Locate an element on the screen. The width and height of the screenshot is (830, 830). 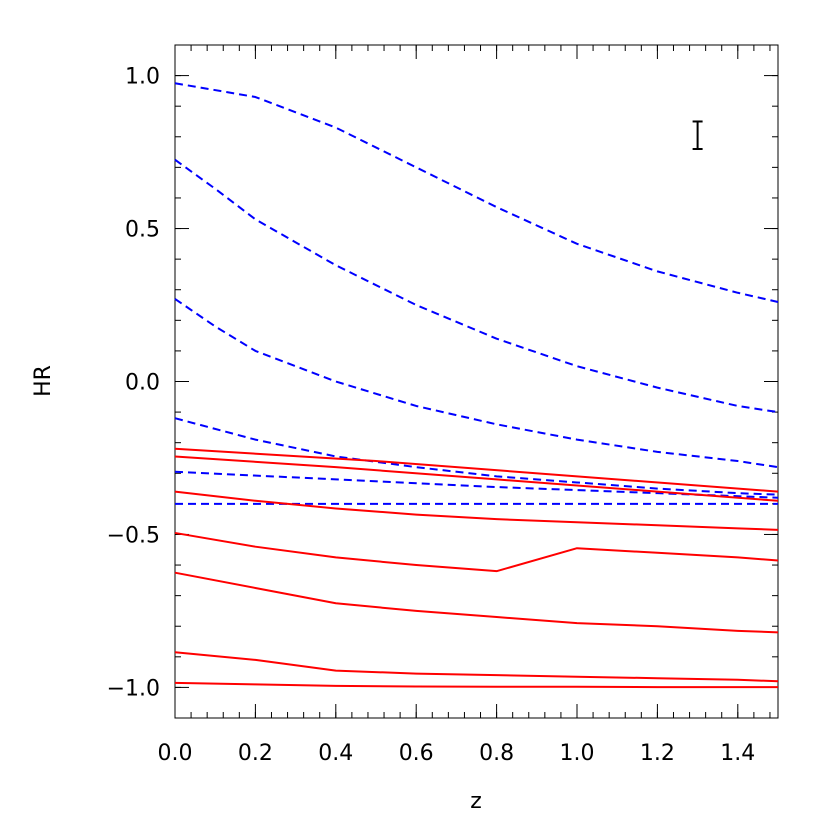
y-tick-label: 0.0 is located at coordinates (142, 383).